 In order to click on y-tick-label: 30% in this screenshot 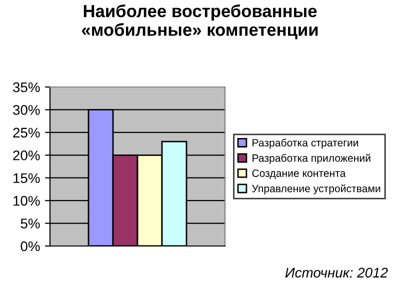, I will do `click(26, 110)`.